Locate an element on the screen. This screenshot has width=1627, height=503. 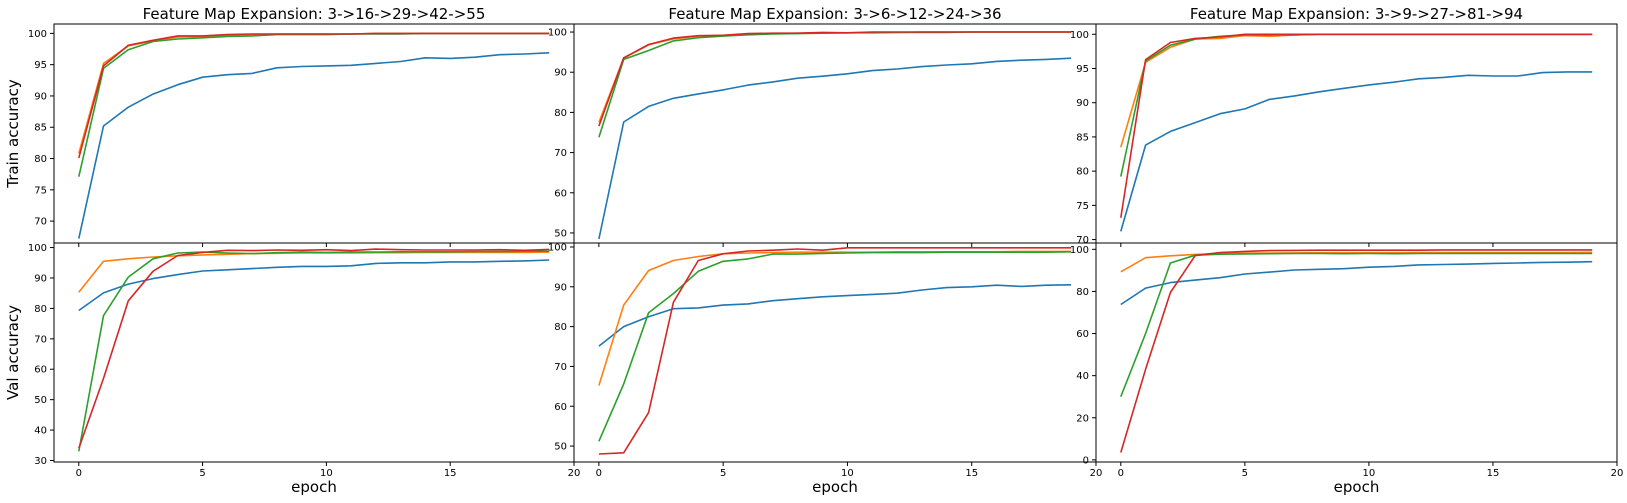
panel-title: Feature Map Expansion: 3->16->29->42->55 is located at coordinates (314, 14).